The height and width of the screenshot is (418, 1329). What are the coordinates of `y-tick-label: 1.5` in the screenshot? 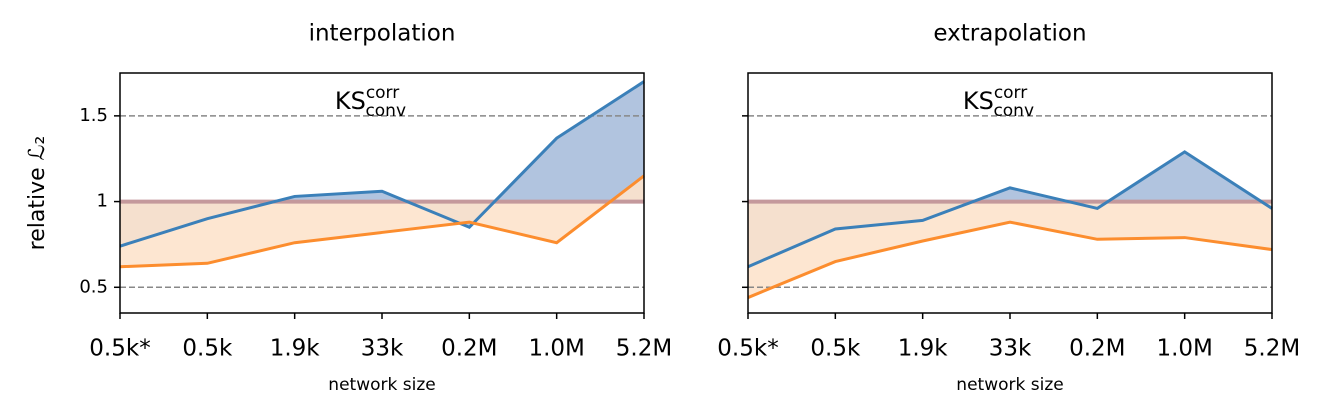 It's located at (93, 115).